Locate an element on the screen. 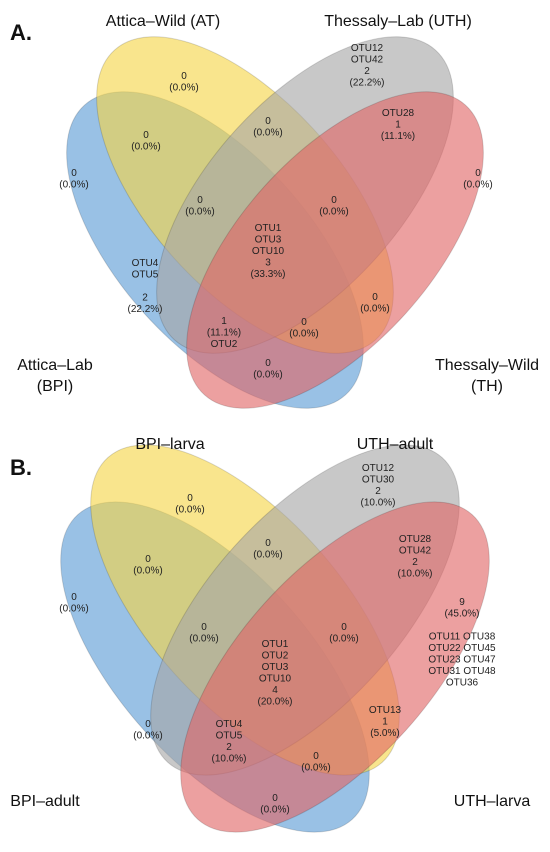 The width and height of the screenshot is (550, 852). region-label-b-u-t: 0 (0.0%) is located at coordinates (315, 762).